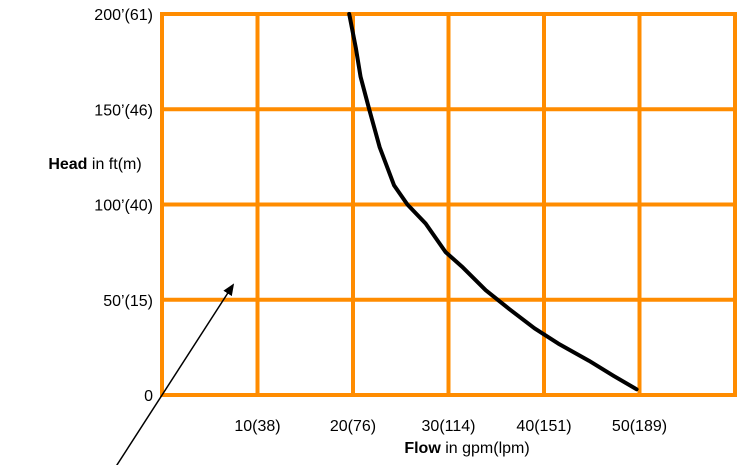  I want to click on annotation-arrow, so click(174, 376).